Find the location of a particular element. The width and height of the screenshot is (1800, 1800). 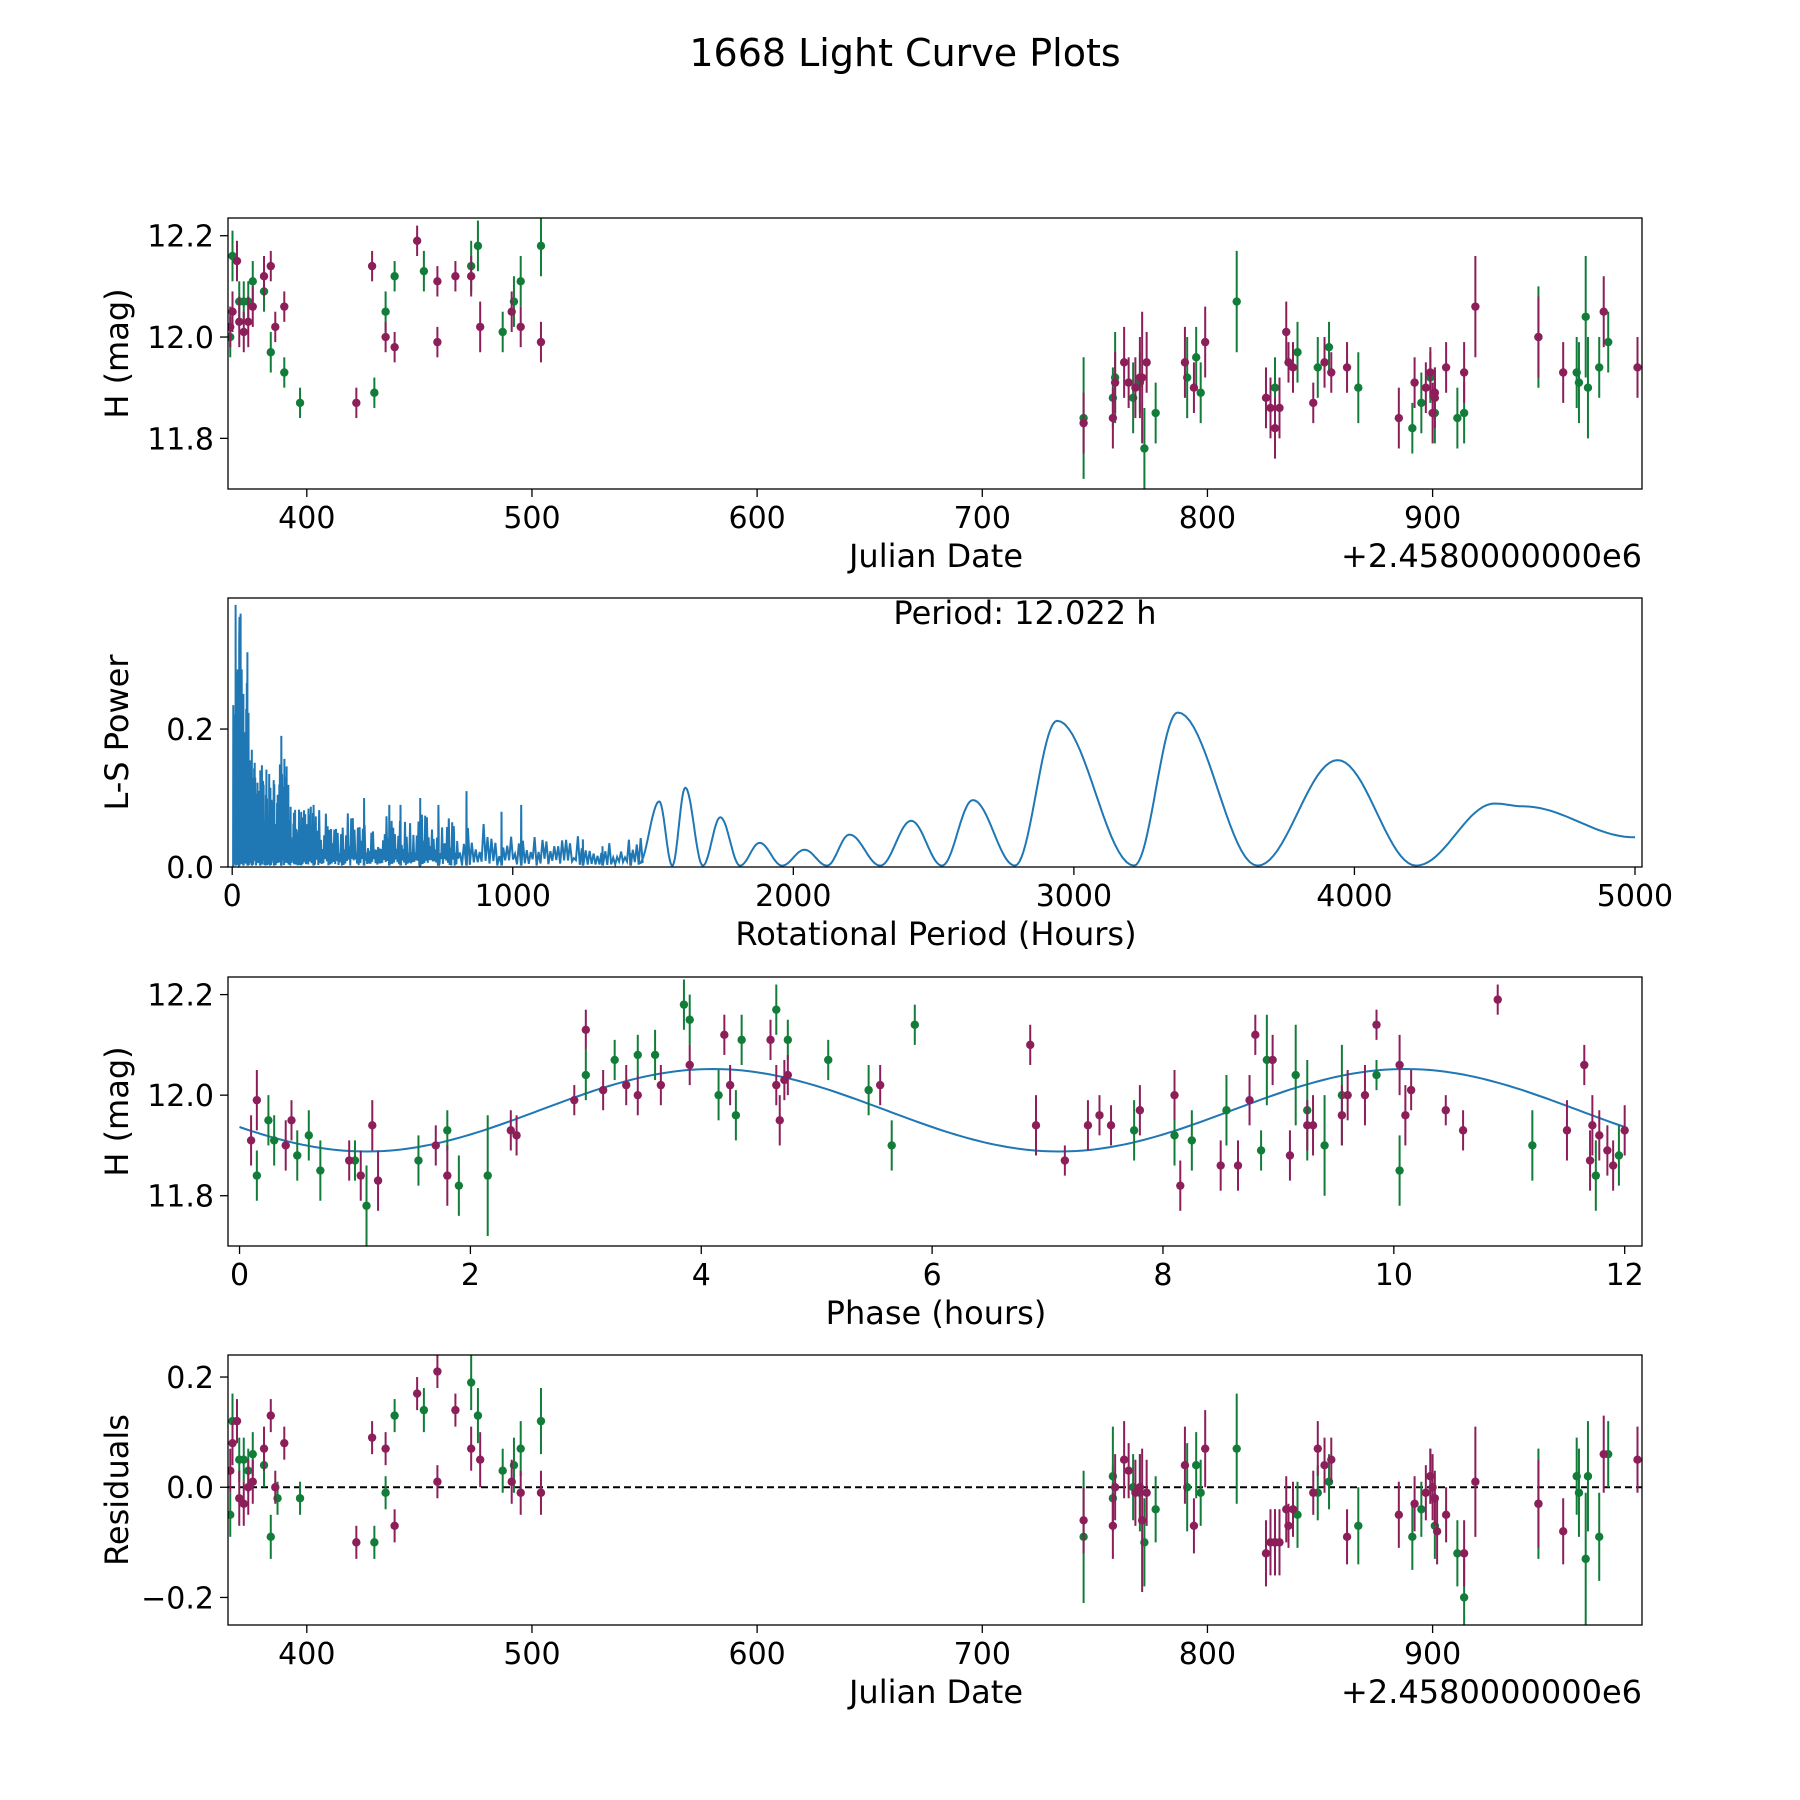

y-tick-label: 11.8 is located at coordinates (180, 439).